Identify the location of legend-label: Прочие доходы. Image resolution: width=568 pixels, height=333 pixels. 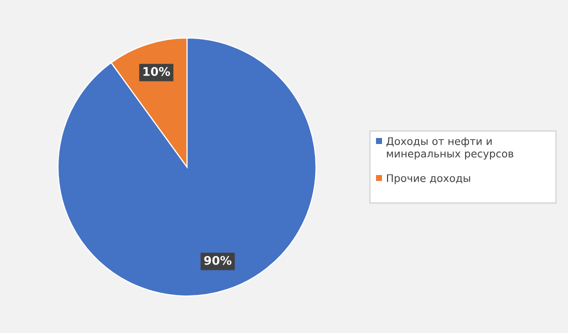
(428, 179).